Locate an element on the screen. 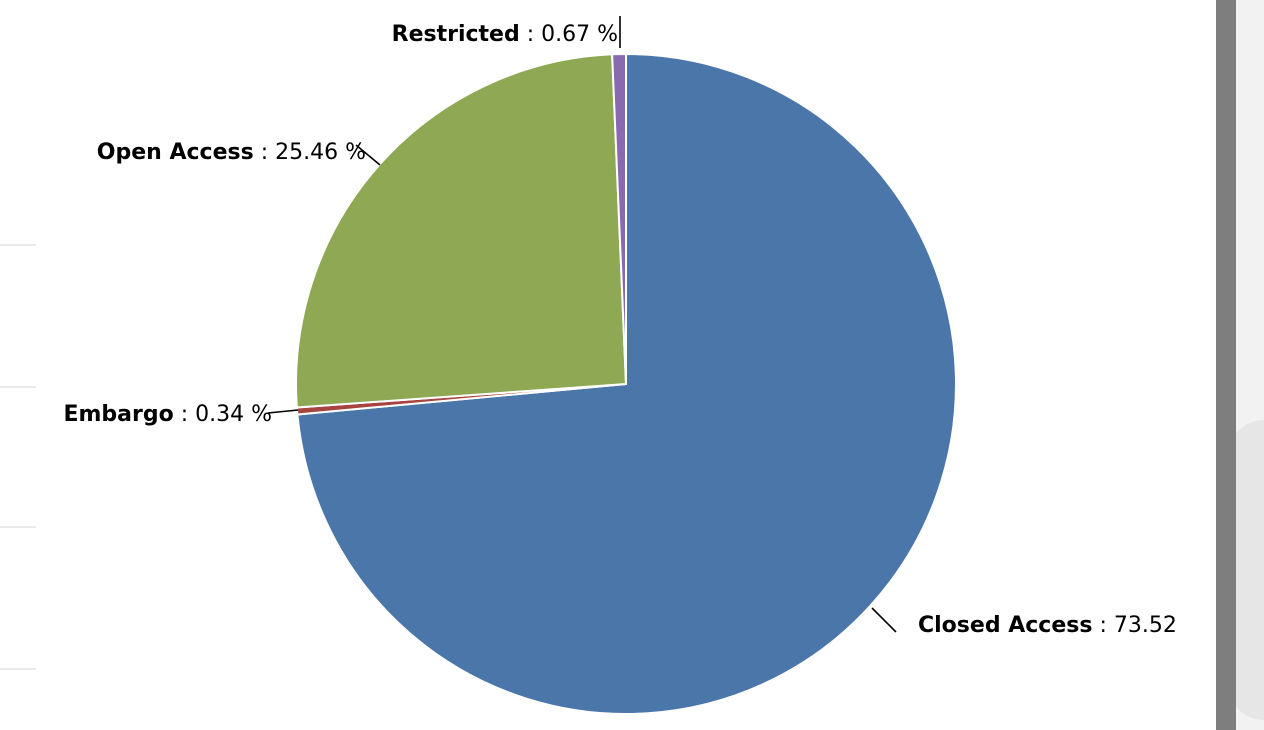 The height and width of the screenshot is (730, 1264). slice-label-name: Restricted is located at coordinates (456, 34).